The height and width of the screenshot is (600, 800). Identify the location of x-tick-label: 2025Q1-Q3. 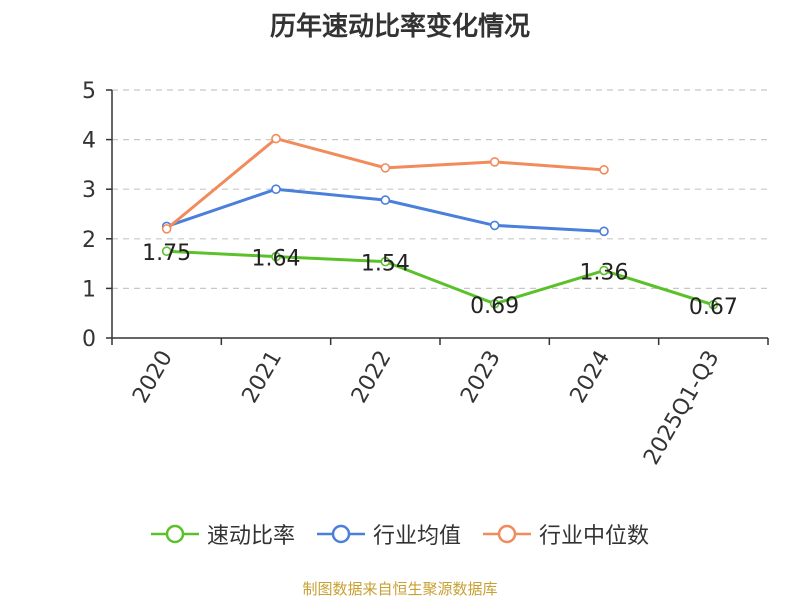
(681, 408).